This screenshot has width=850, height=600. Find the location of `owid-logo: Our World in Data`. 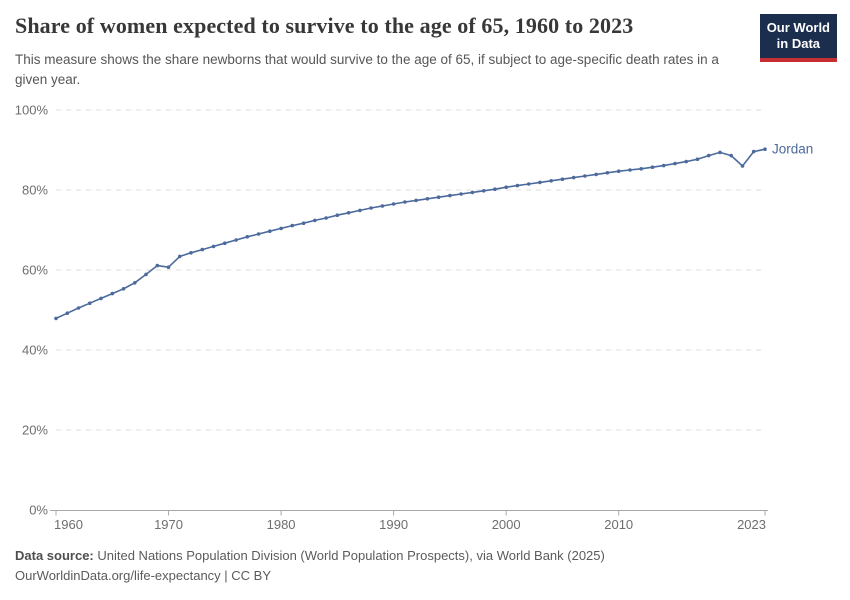

owid-logo: Our World in Data is located at coordinates (798, 38).